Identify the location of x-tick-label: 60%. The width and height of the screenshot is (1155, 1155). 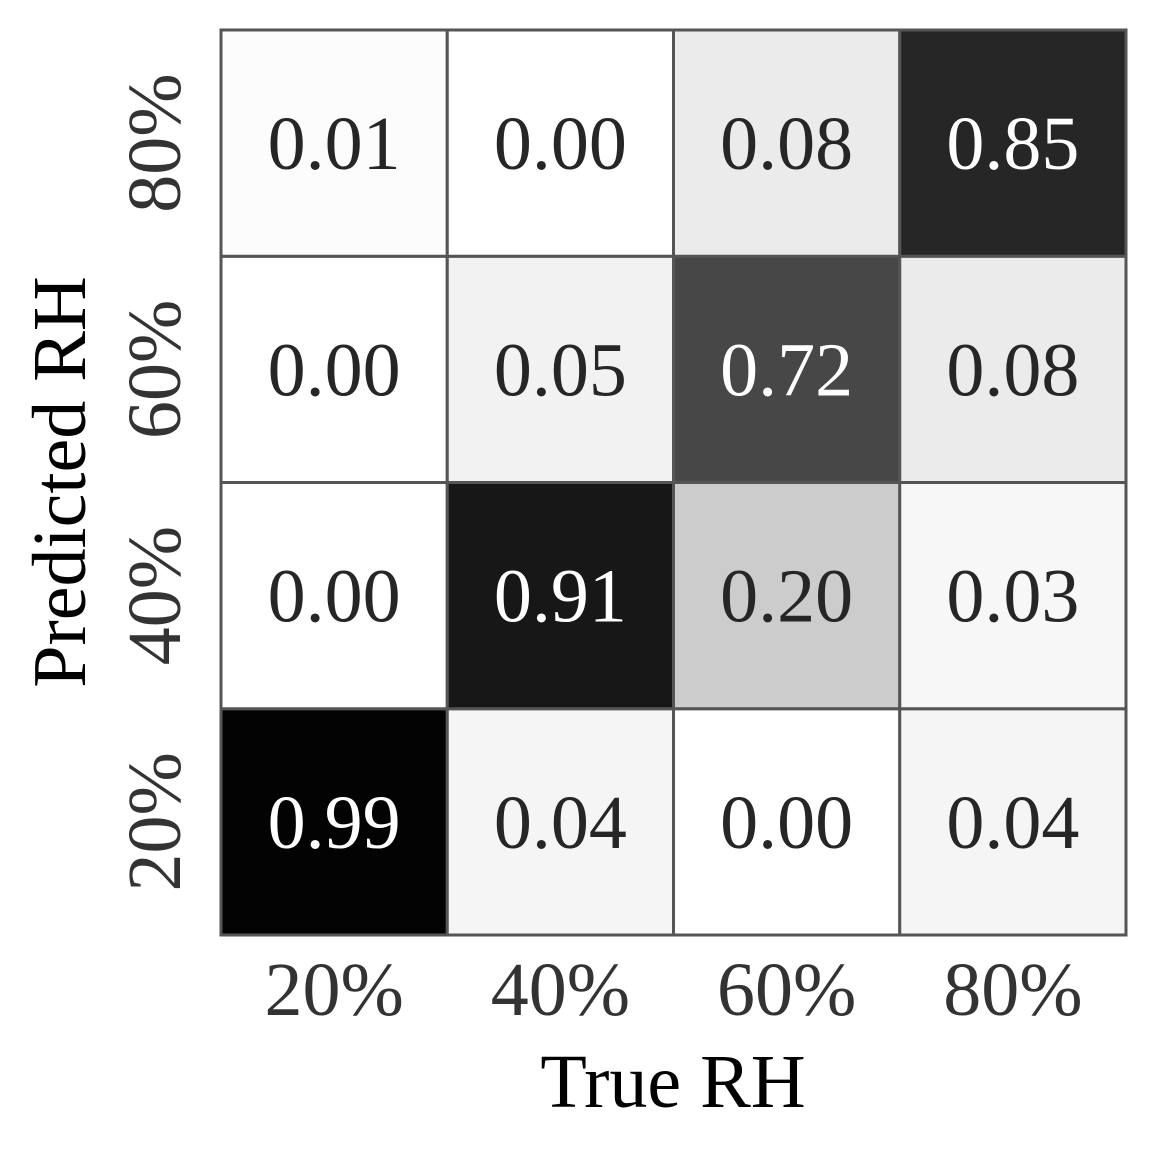
(786, 990).